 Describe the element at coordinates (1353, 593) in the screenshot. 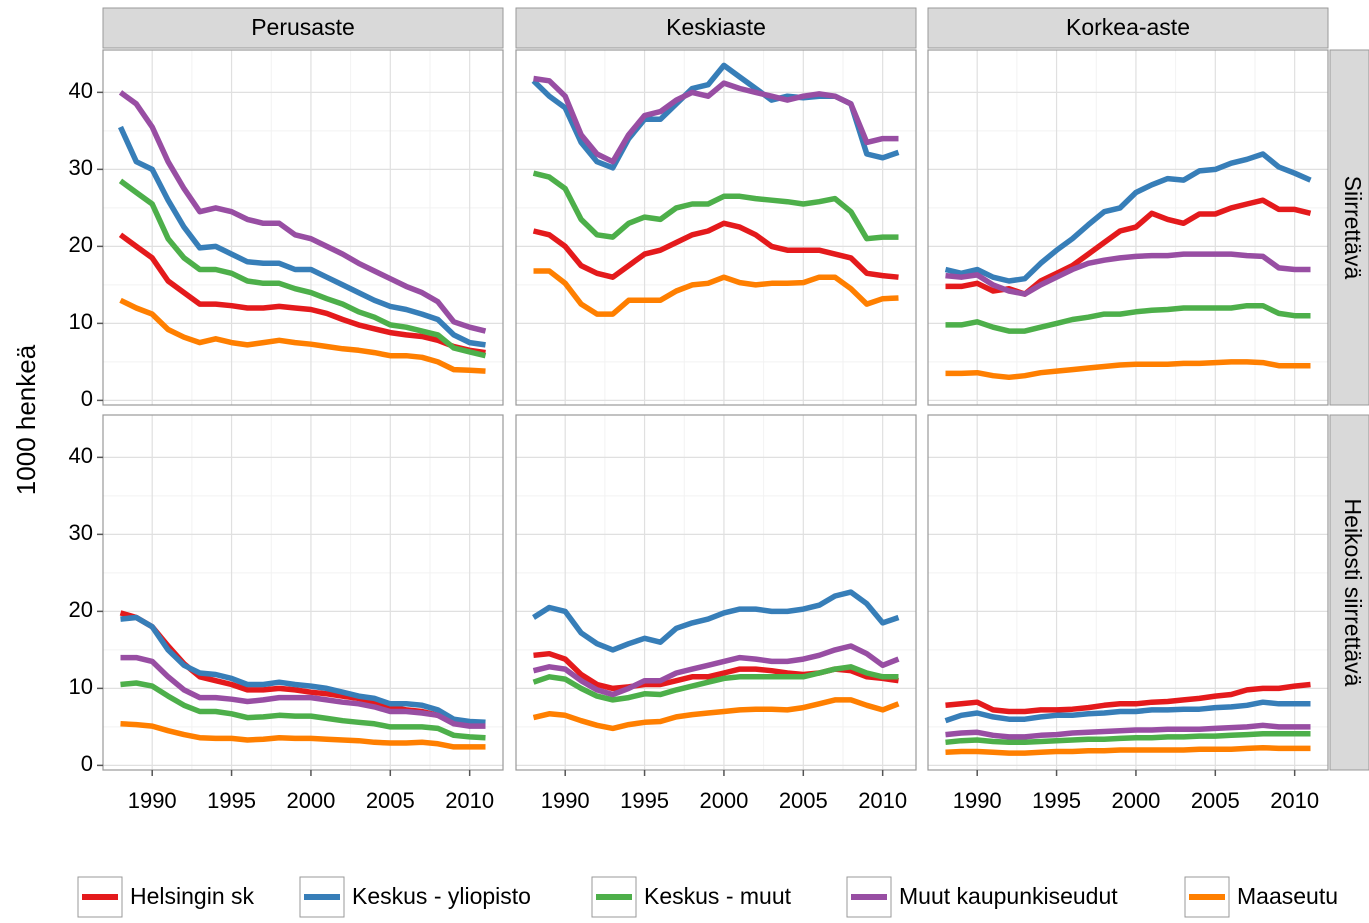

I see `strip-label: Heikosti siirrettävä` at that location.